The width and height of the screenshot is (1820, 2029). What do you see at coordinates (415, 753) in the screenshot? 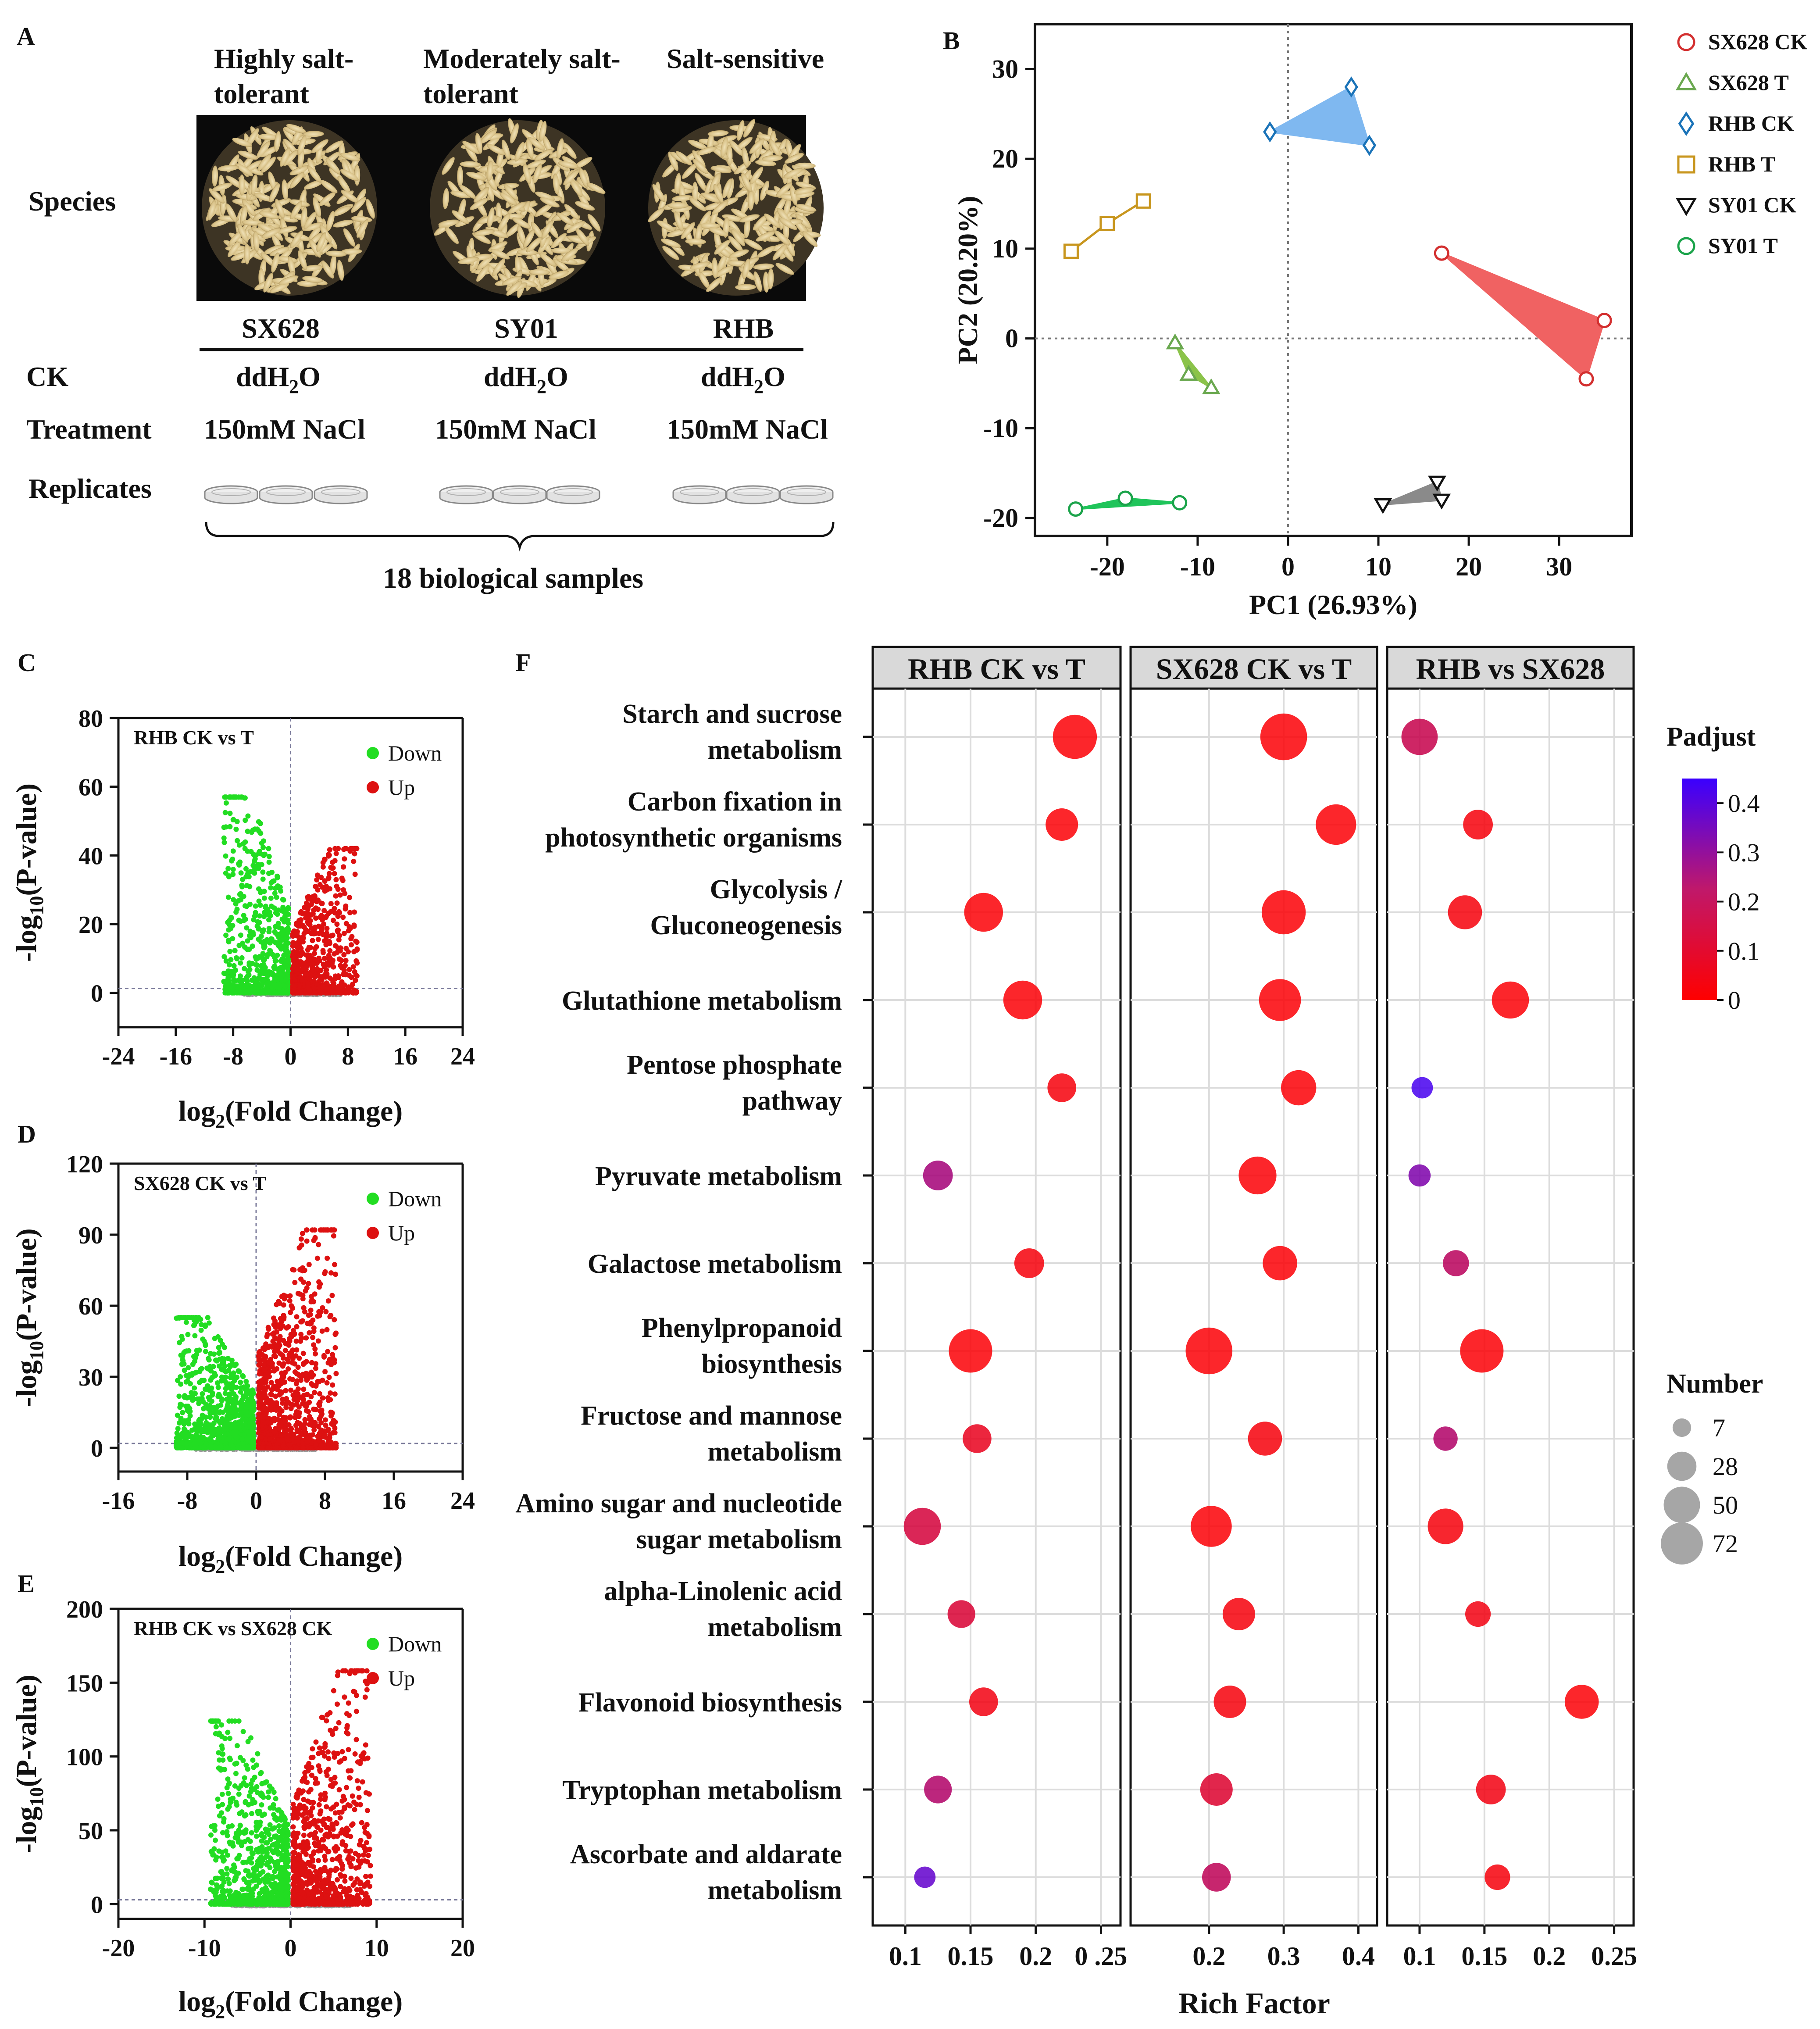
I see `legend-label-down: Down` at bounding box center [415, 753].